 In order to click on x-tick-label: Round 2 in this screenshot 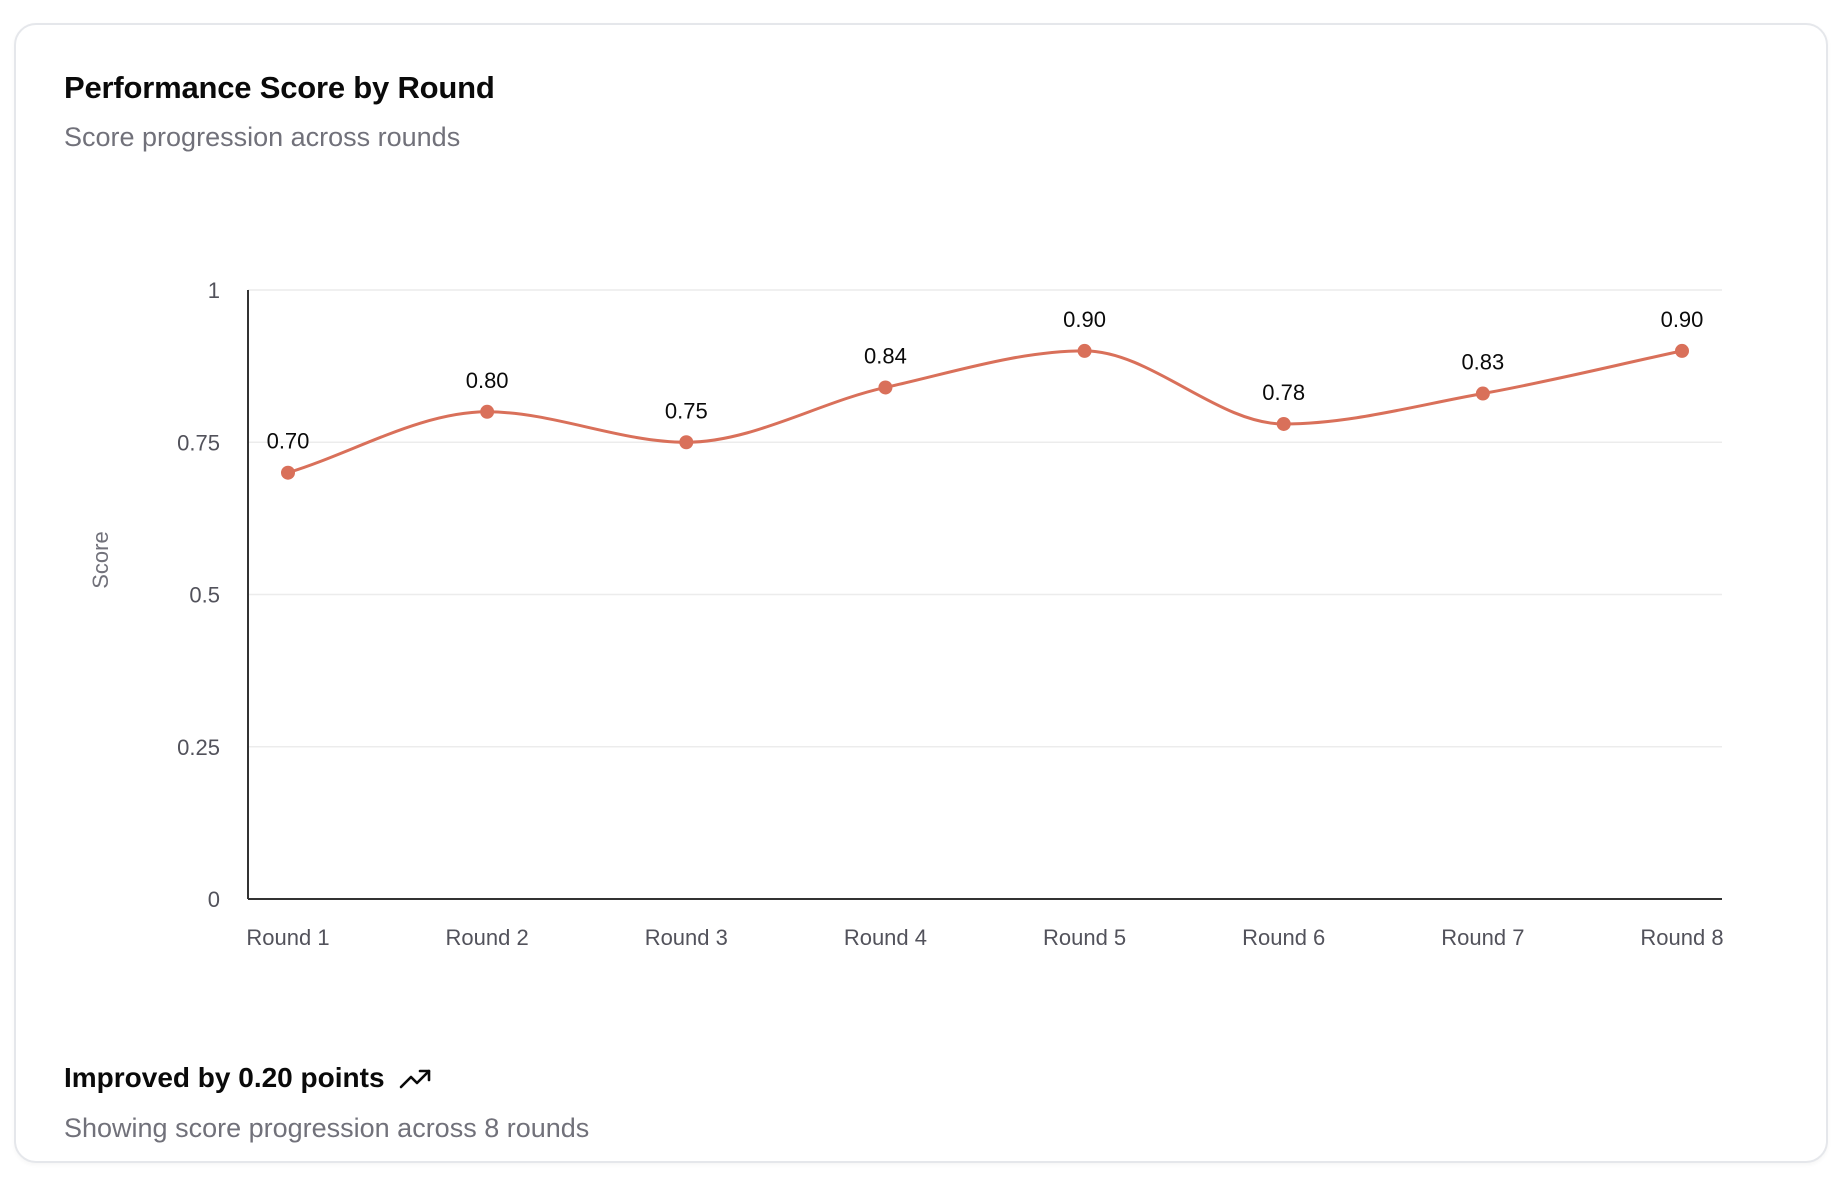, I will do `click(487, 937)`.